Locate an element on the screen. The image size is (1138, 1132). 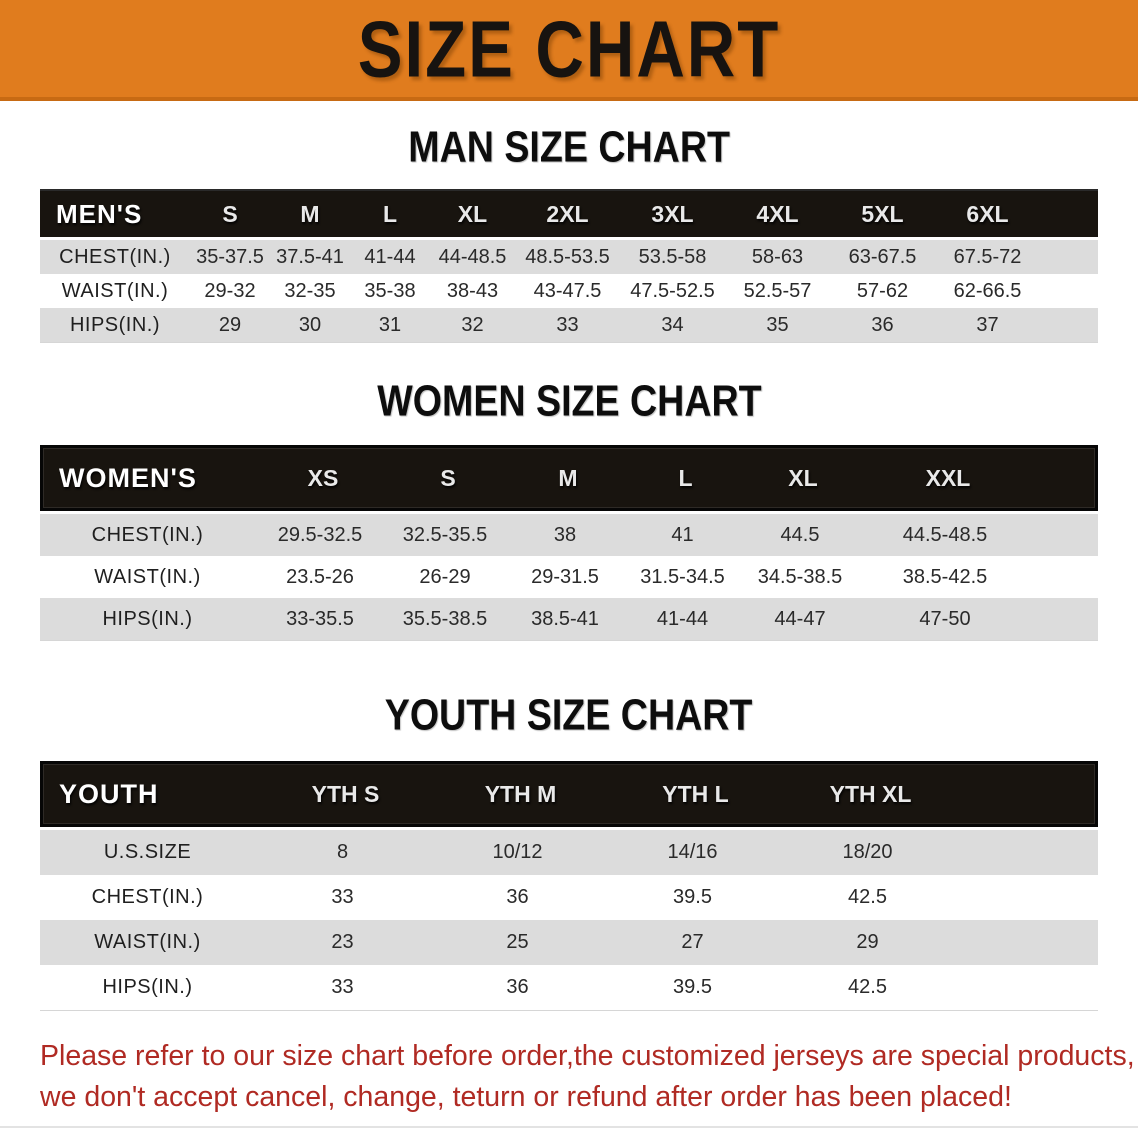
men-section-heading: MAN SIZE CHART is located at coordinates (569, 147).